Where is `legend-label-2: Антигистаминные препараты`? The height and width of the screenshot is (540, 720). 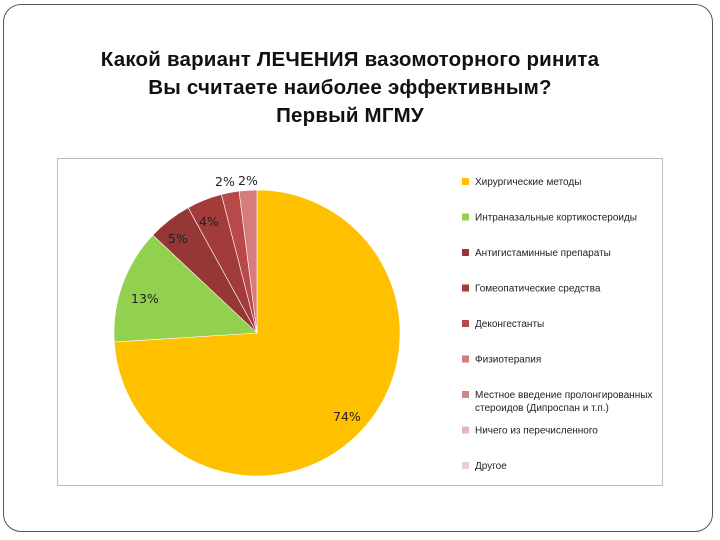
legend-label-2: Антигистаминные препараты is located at coordinates (543, 253).